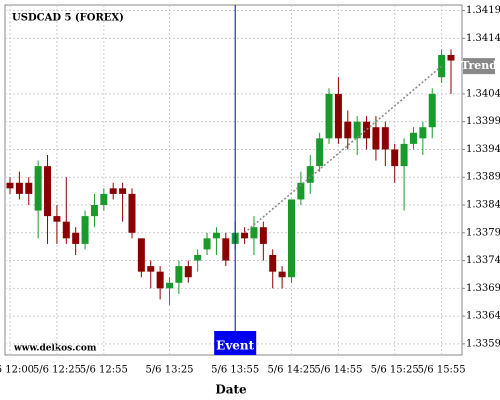 The image size is (500, 400). I want to click on y-tick-label: 1.3399, so click(483, 121).